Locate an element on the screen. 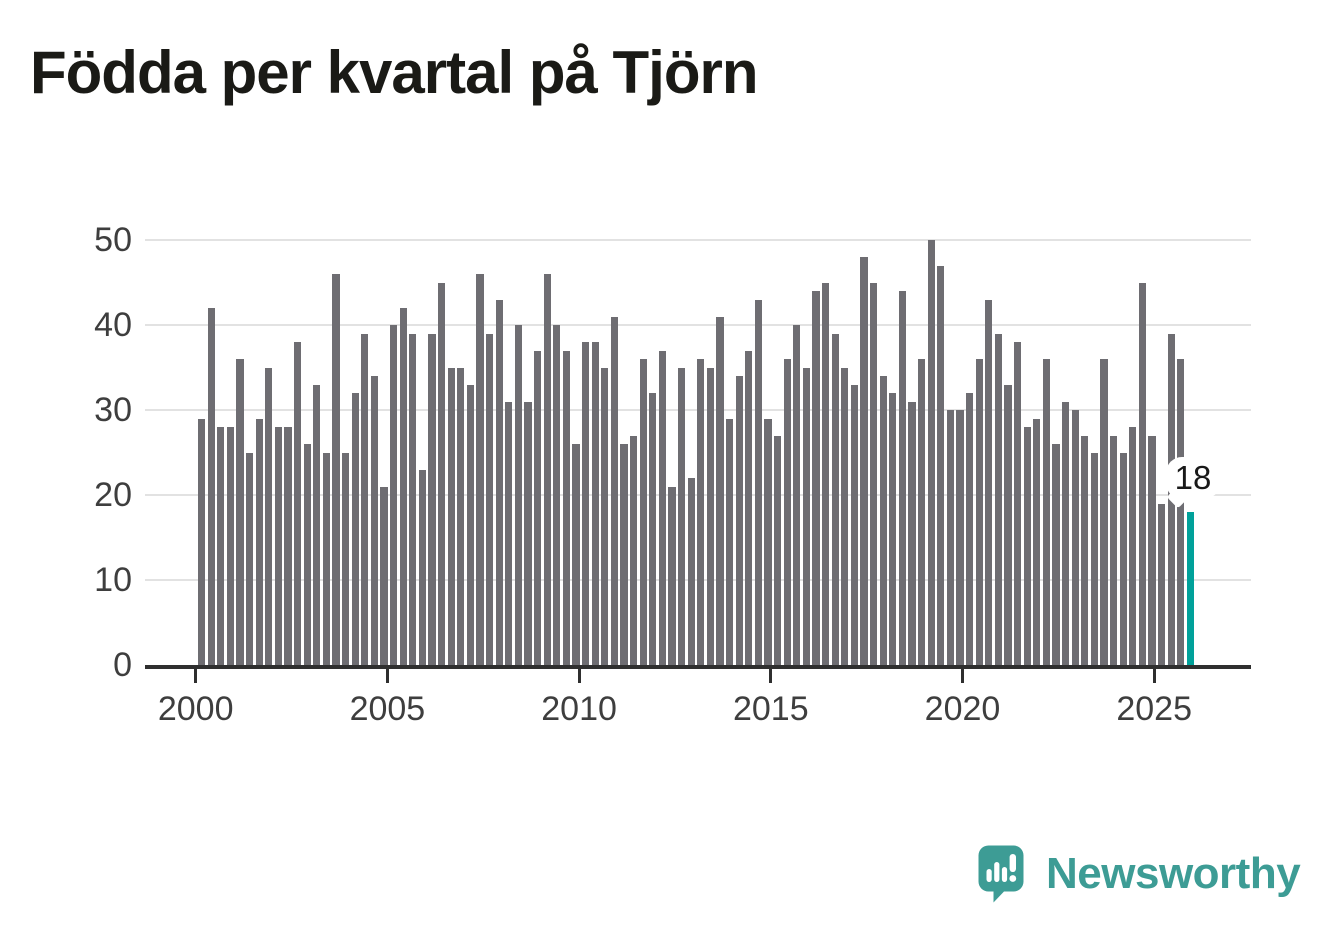  last-value-annotation: 18 is located at coordinates (1193, 478).